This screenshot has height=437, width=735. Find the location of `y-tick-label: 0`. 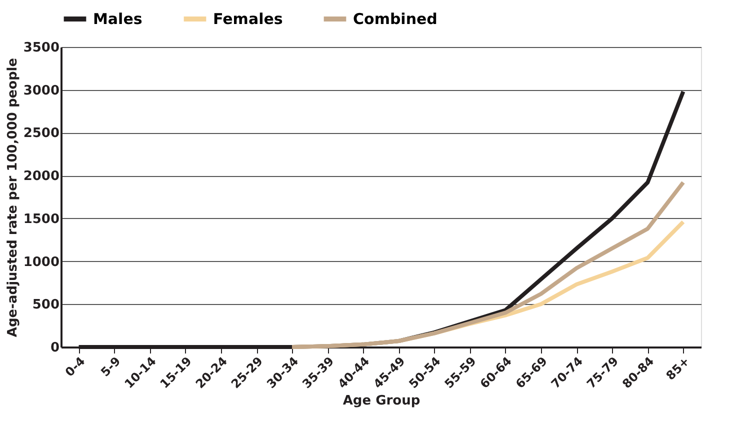

y-tick-label: 0 is located at coordinates (55, 348).